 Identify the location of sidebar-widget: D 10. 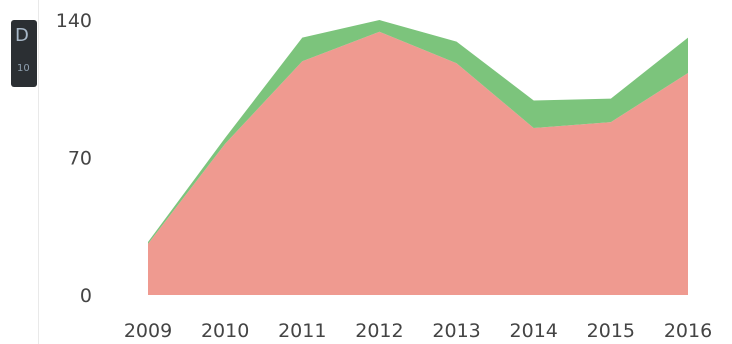
(24, 53).